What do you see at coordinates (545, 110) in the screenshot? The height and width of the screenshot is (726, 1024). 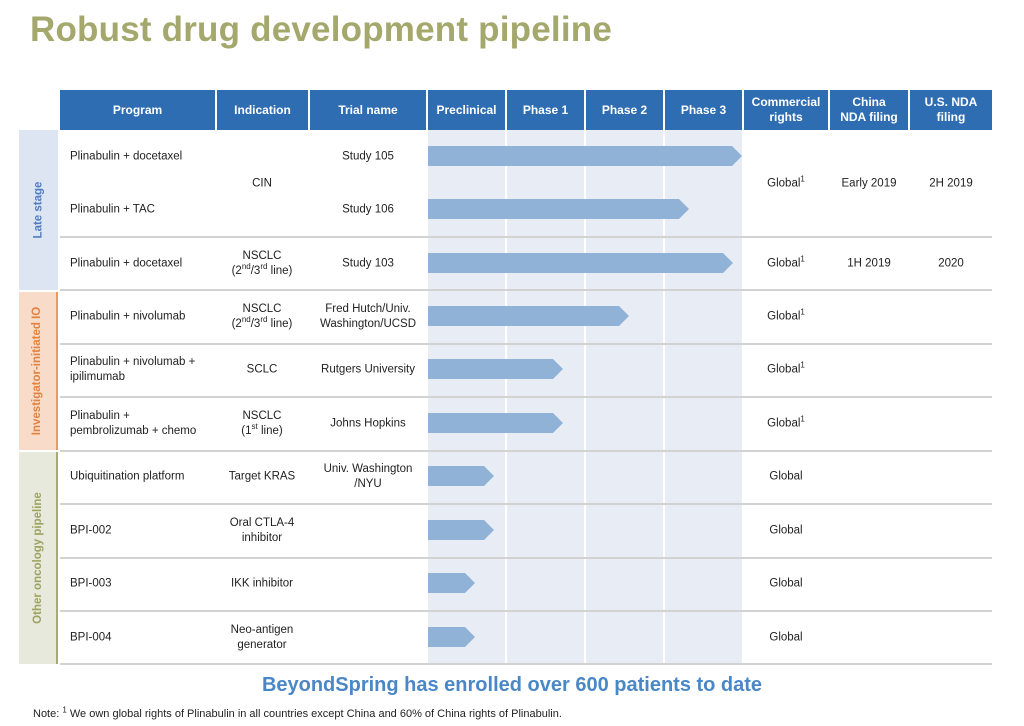 I see `header-phase1: Phase 1` at bounding box center [545, 110].